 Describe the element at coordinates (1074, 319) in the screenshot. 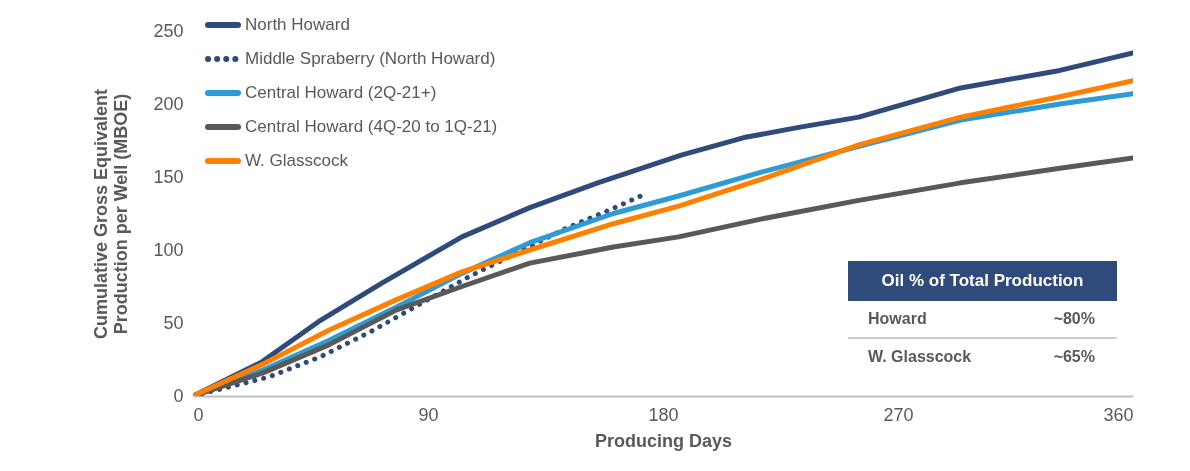

I see `annotation: ~80%` at that location.